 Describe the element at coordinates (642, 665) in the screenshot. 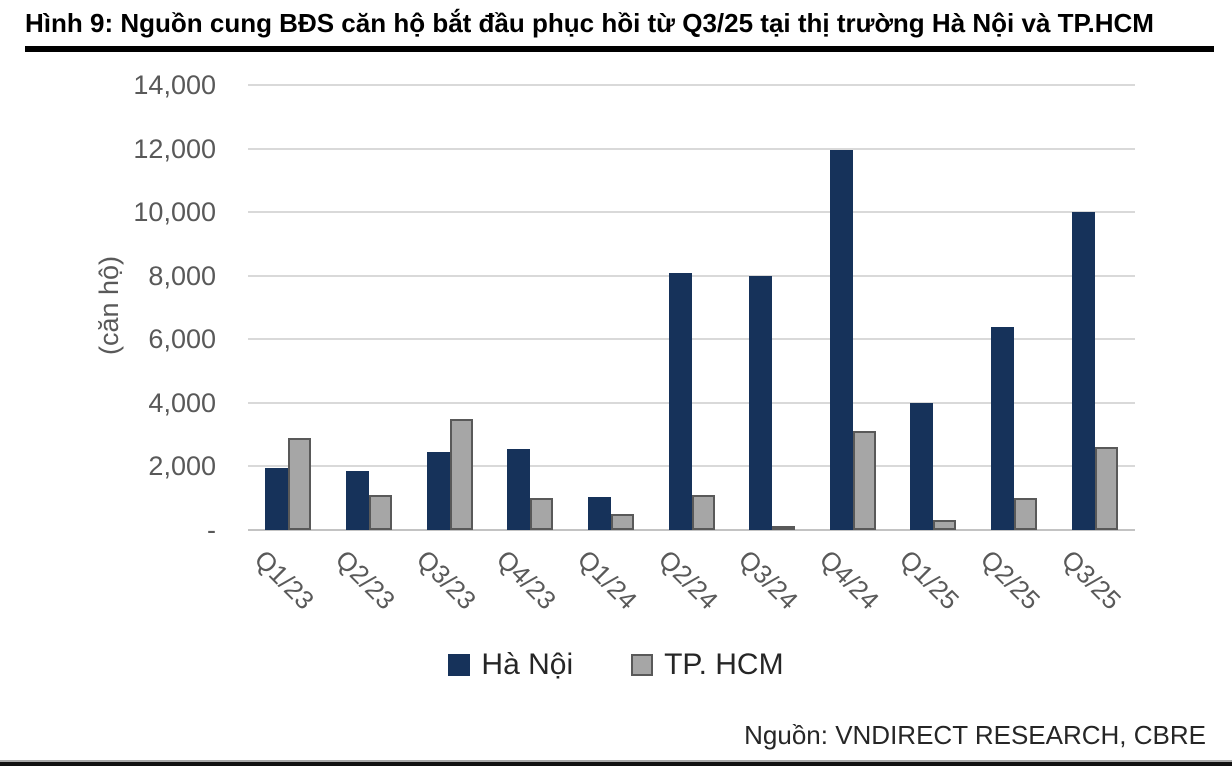

I see `legend-swatch-tp-hcm` at that location.